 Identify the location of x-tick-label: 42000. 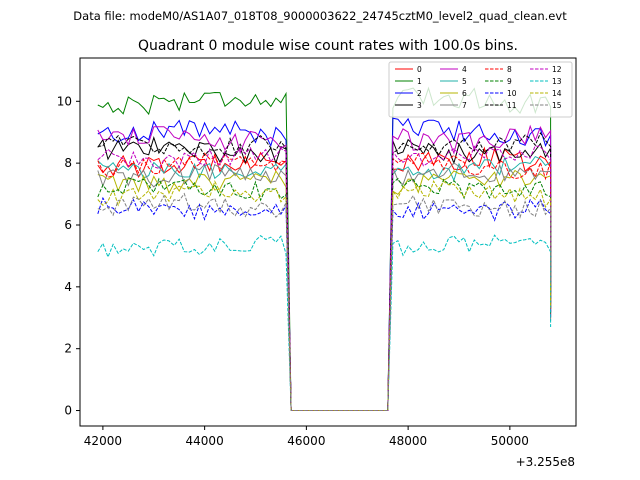
(103, 441).